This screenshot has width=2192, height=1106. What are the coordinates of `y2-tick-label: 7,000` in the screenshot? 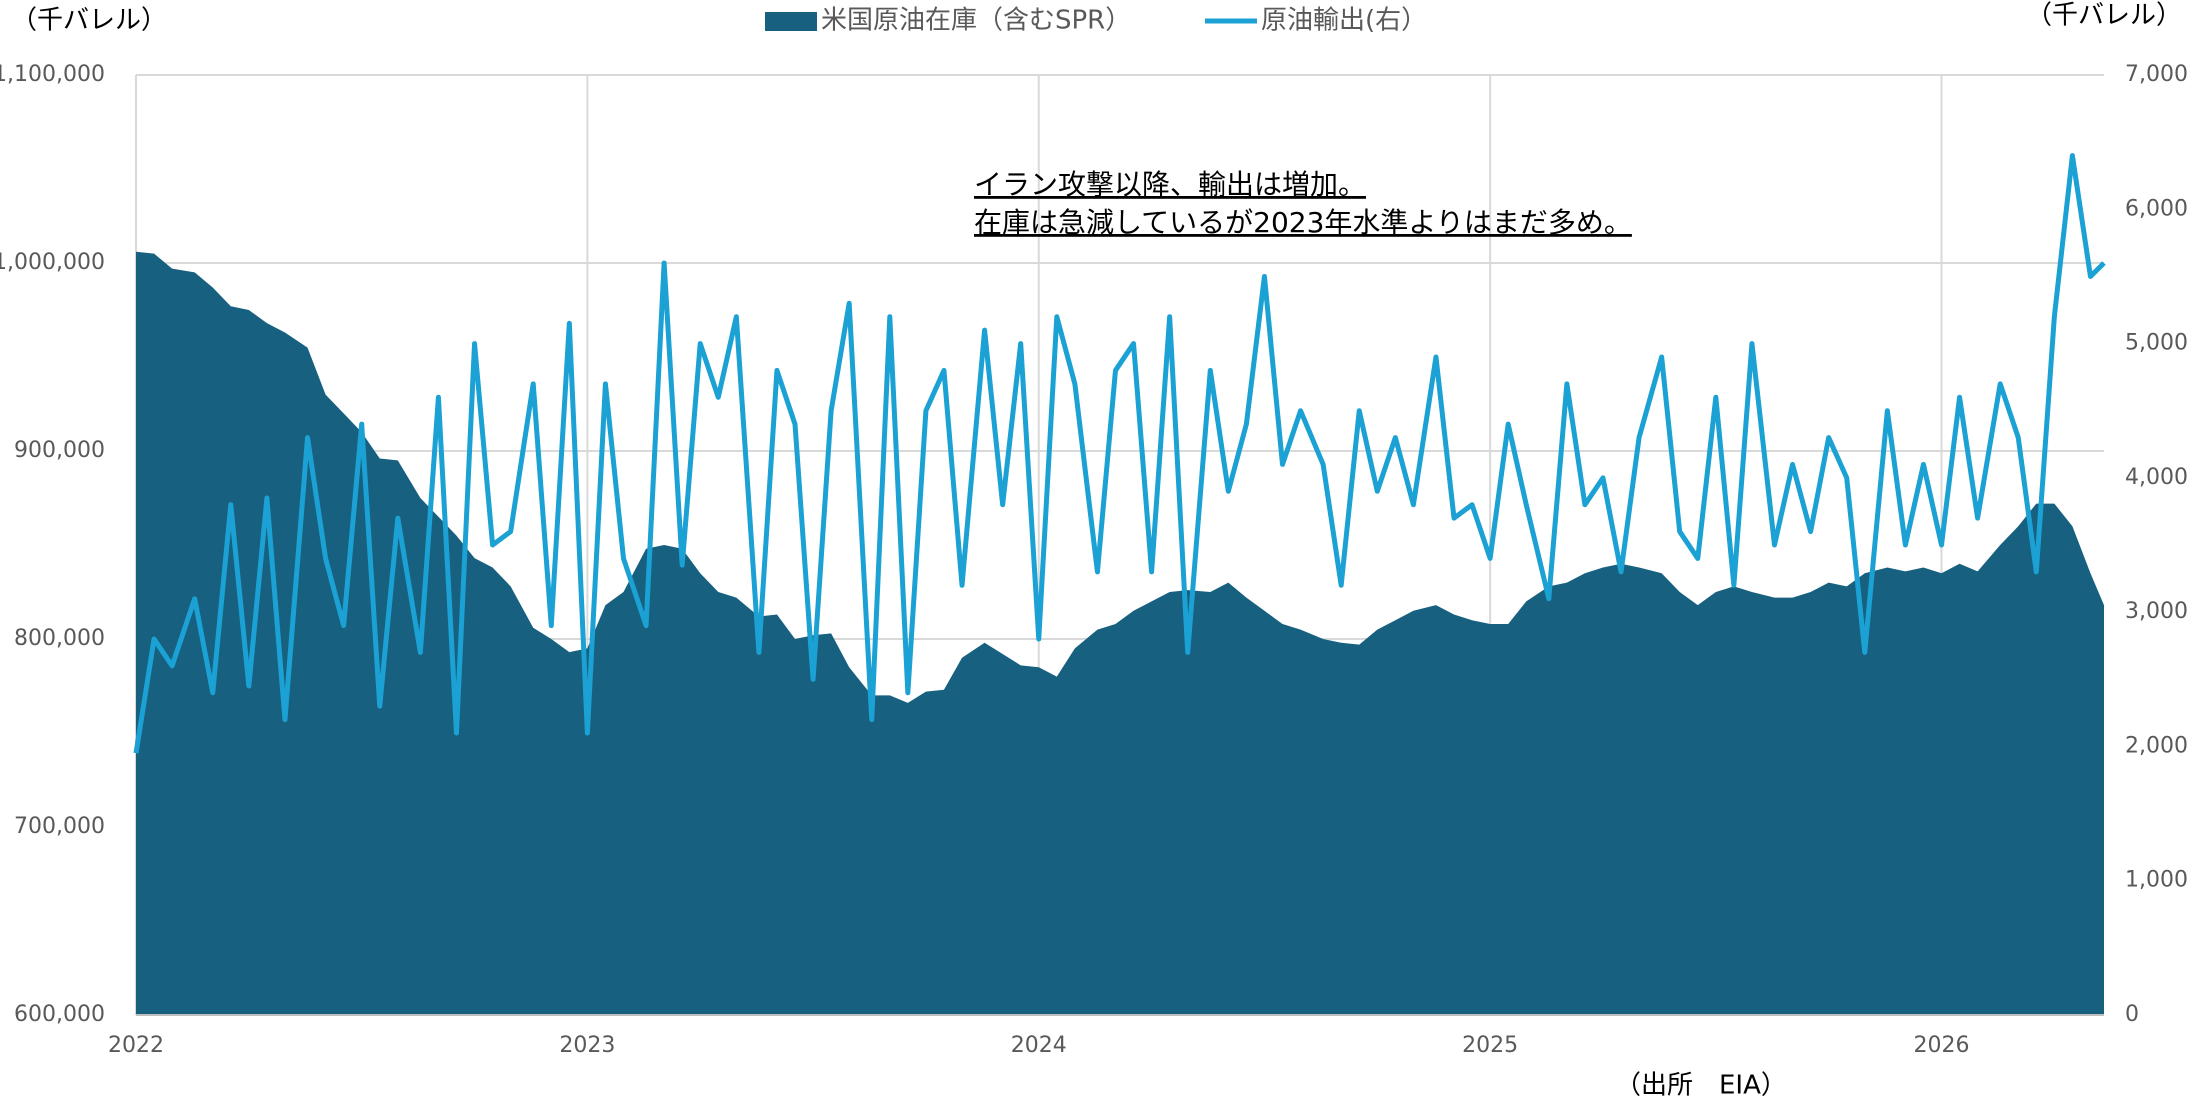 It's located at (2156, 74).